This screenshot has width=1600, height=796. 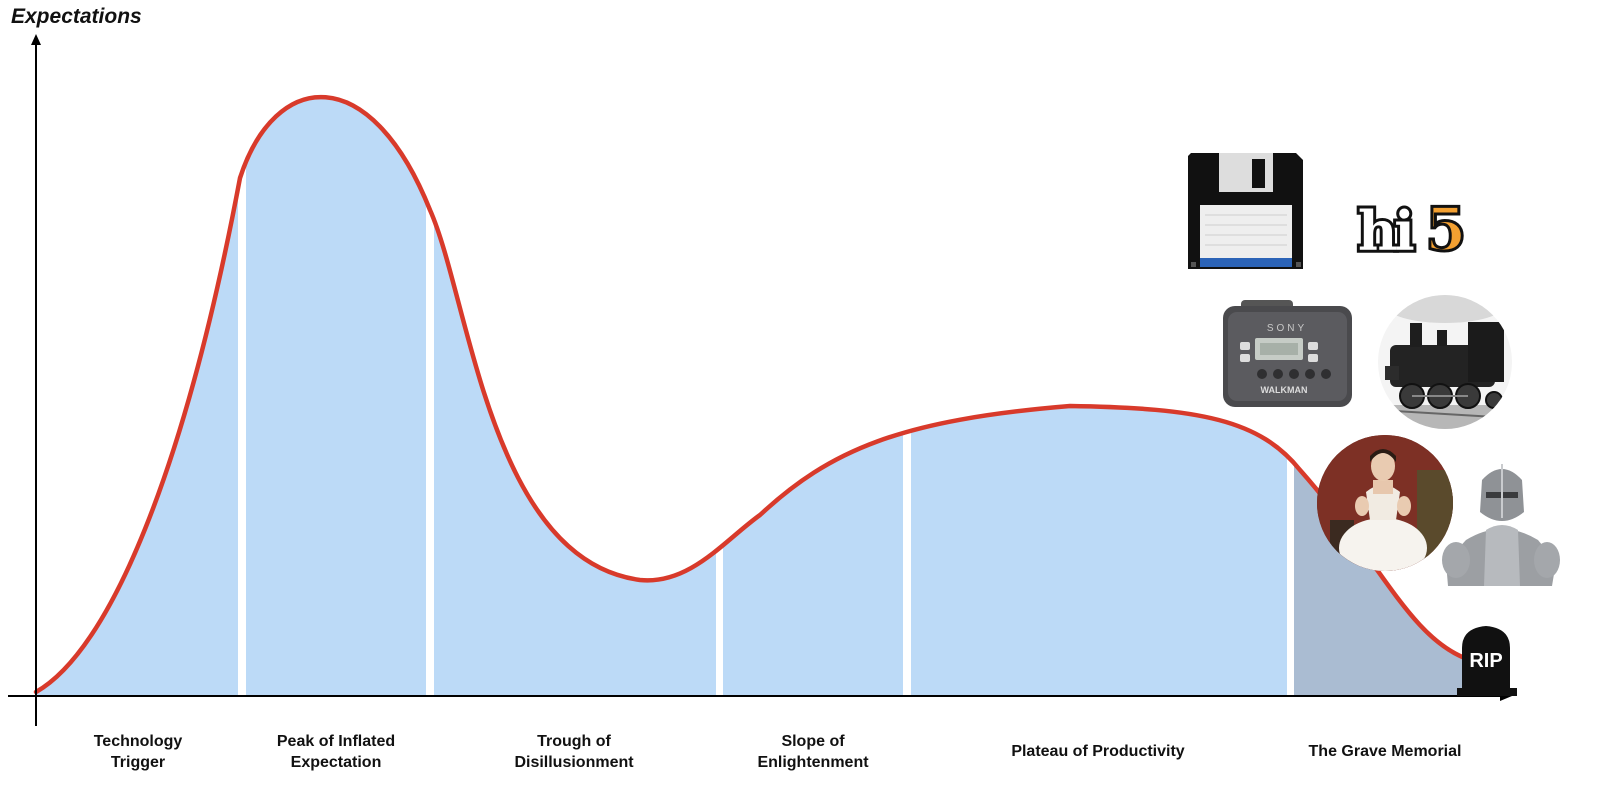 I want to click on phase-label-trough: Trough of Disillusionment, so click(x=574, y=752).